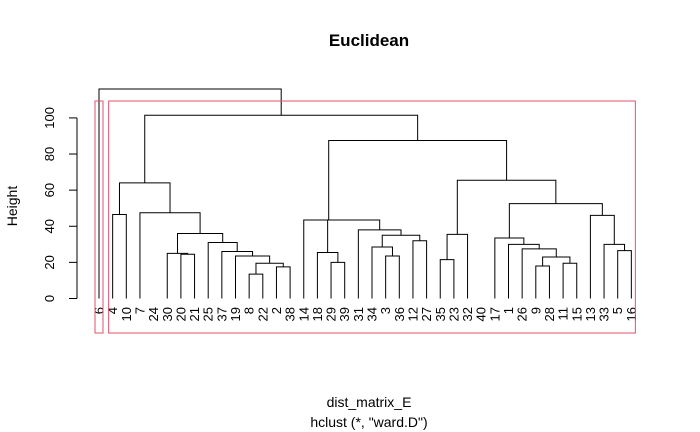 The height and width of the screenshot is (432, 700). I want to click on leaf-label: 32, so click(467, 314).